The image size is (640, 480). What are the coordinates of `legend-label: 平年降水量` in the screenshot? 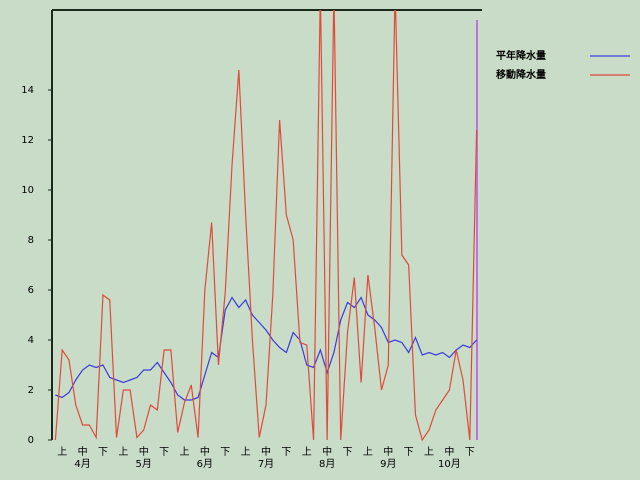 It's located at (521, 55).